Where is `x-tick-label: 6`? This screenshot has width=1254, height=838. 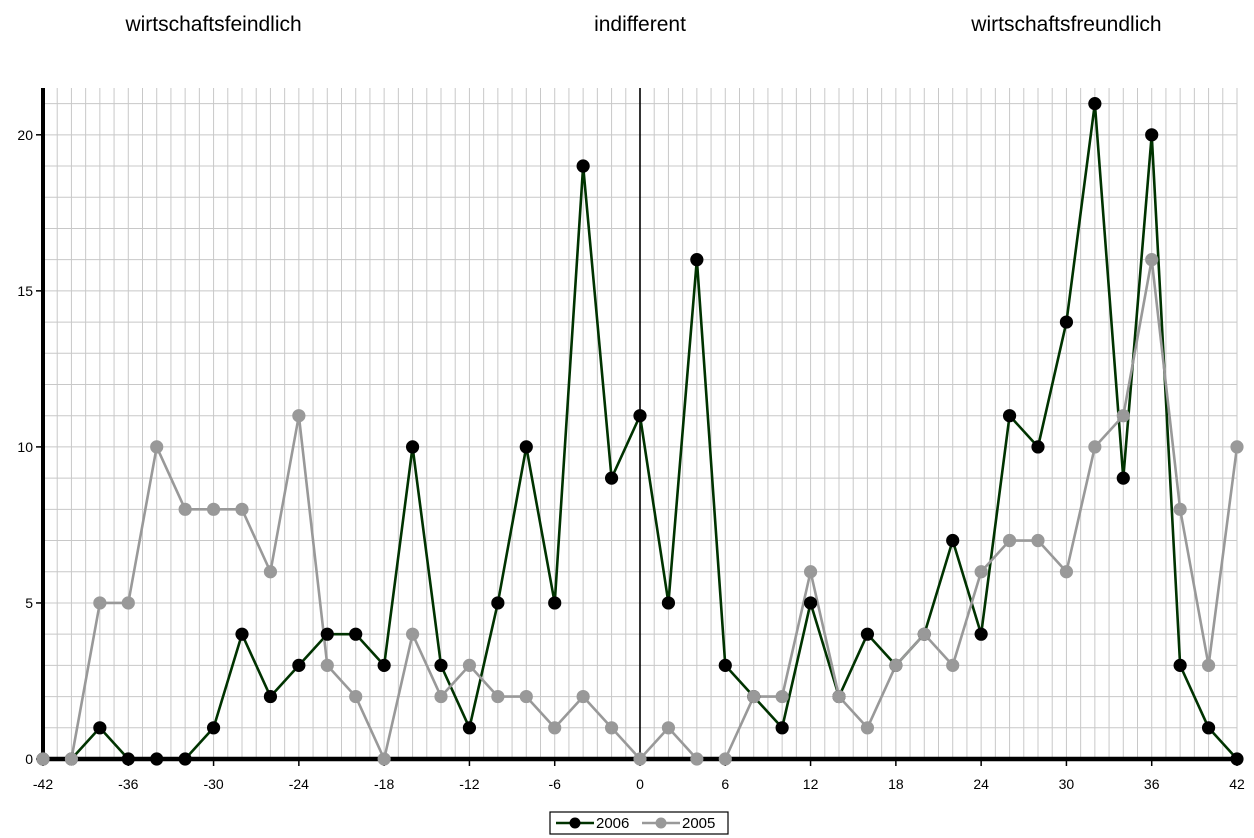 x-tick-label: 6 is located at coordinates (725, 784).